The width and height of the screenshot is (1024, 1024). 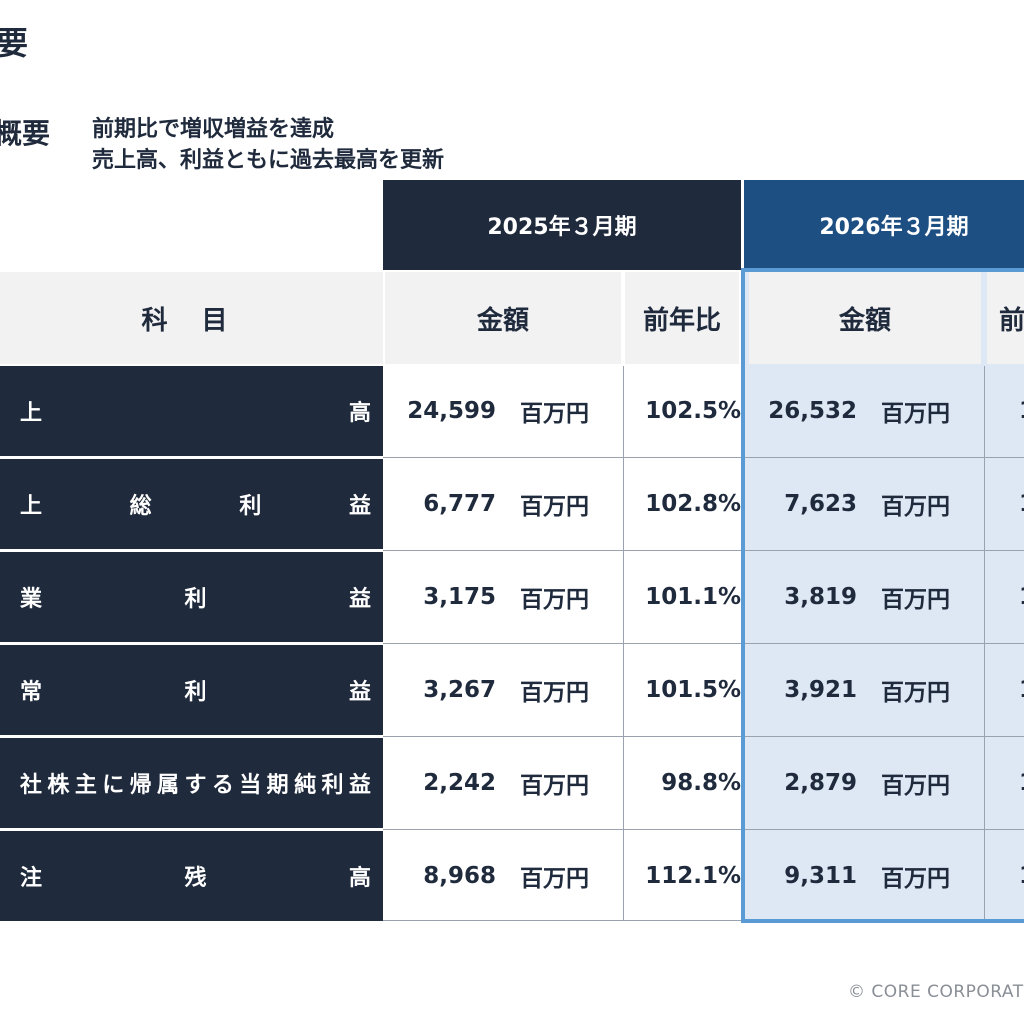 I want to click on prev-amount: 8,968, so click(x=459, y=876).